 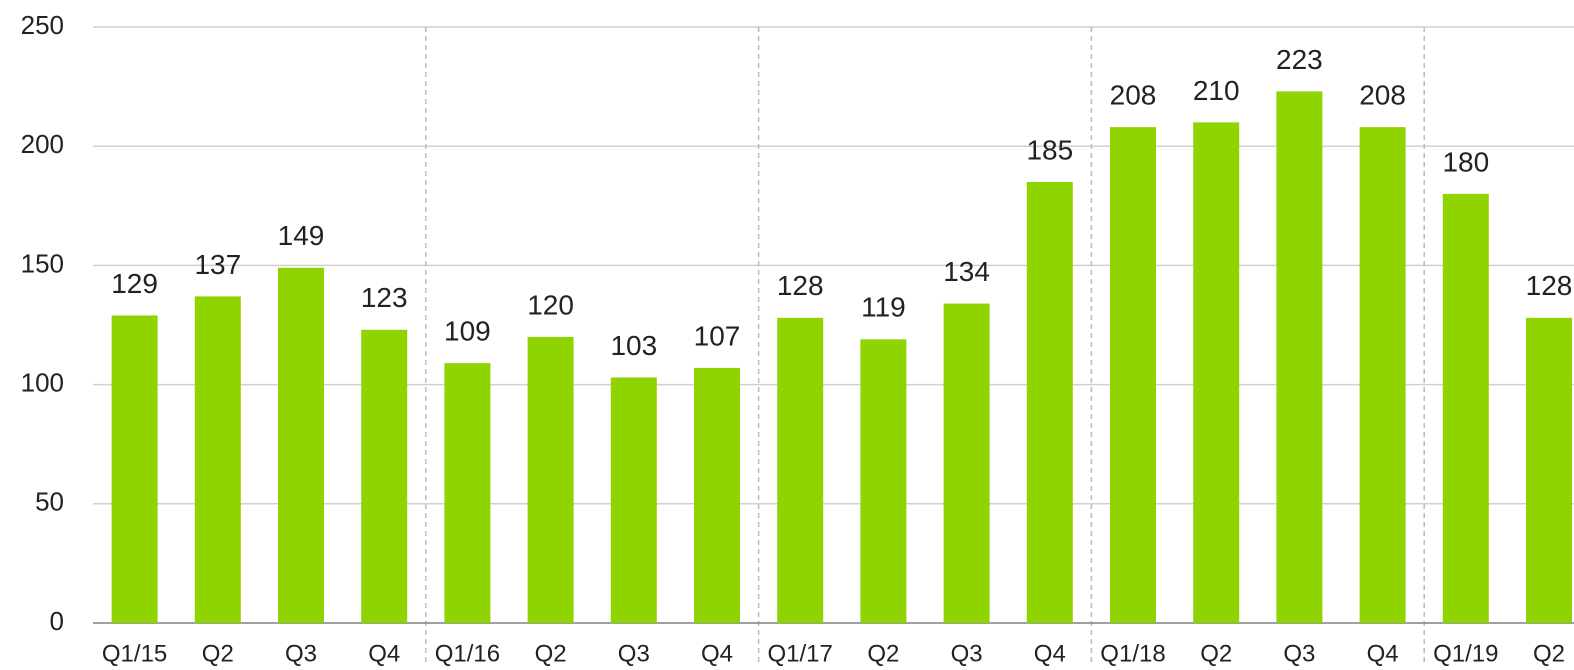 I want to click on value-label: 149, so click(x=301, y=235).